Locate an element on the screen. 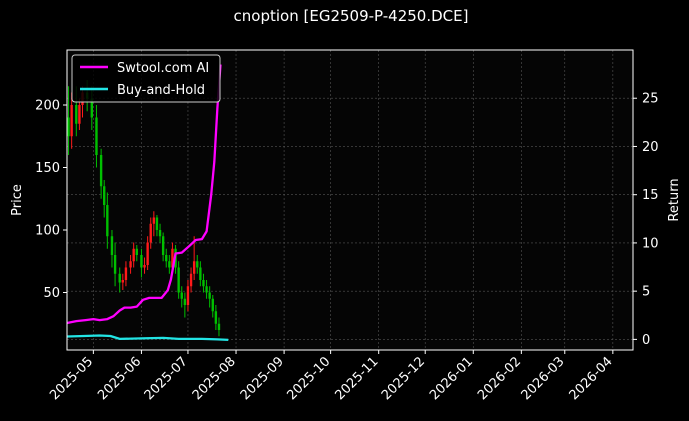  y2-tick-label: 20 is located at coordinates (650, 147).